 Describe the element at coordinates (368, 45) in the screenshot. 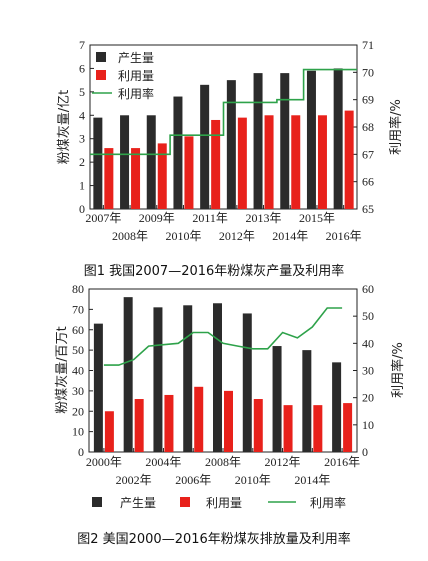

I see `chart-1-y2tick-label: 71` at that location.